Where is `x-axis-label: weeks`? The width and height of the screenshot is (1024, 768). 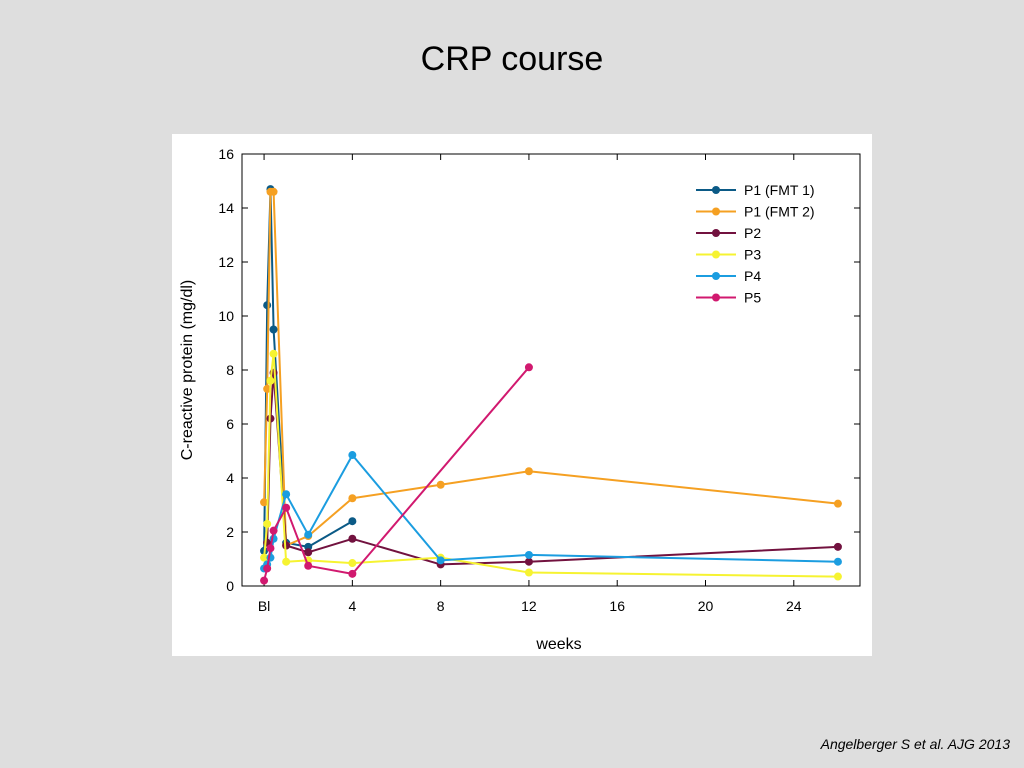 x-axis-label: weeks is located at coordinates (558, 644).